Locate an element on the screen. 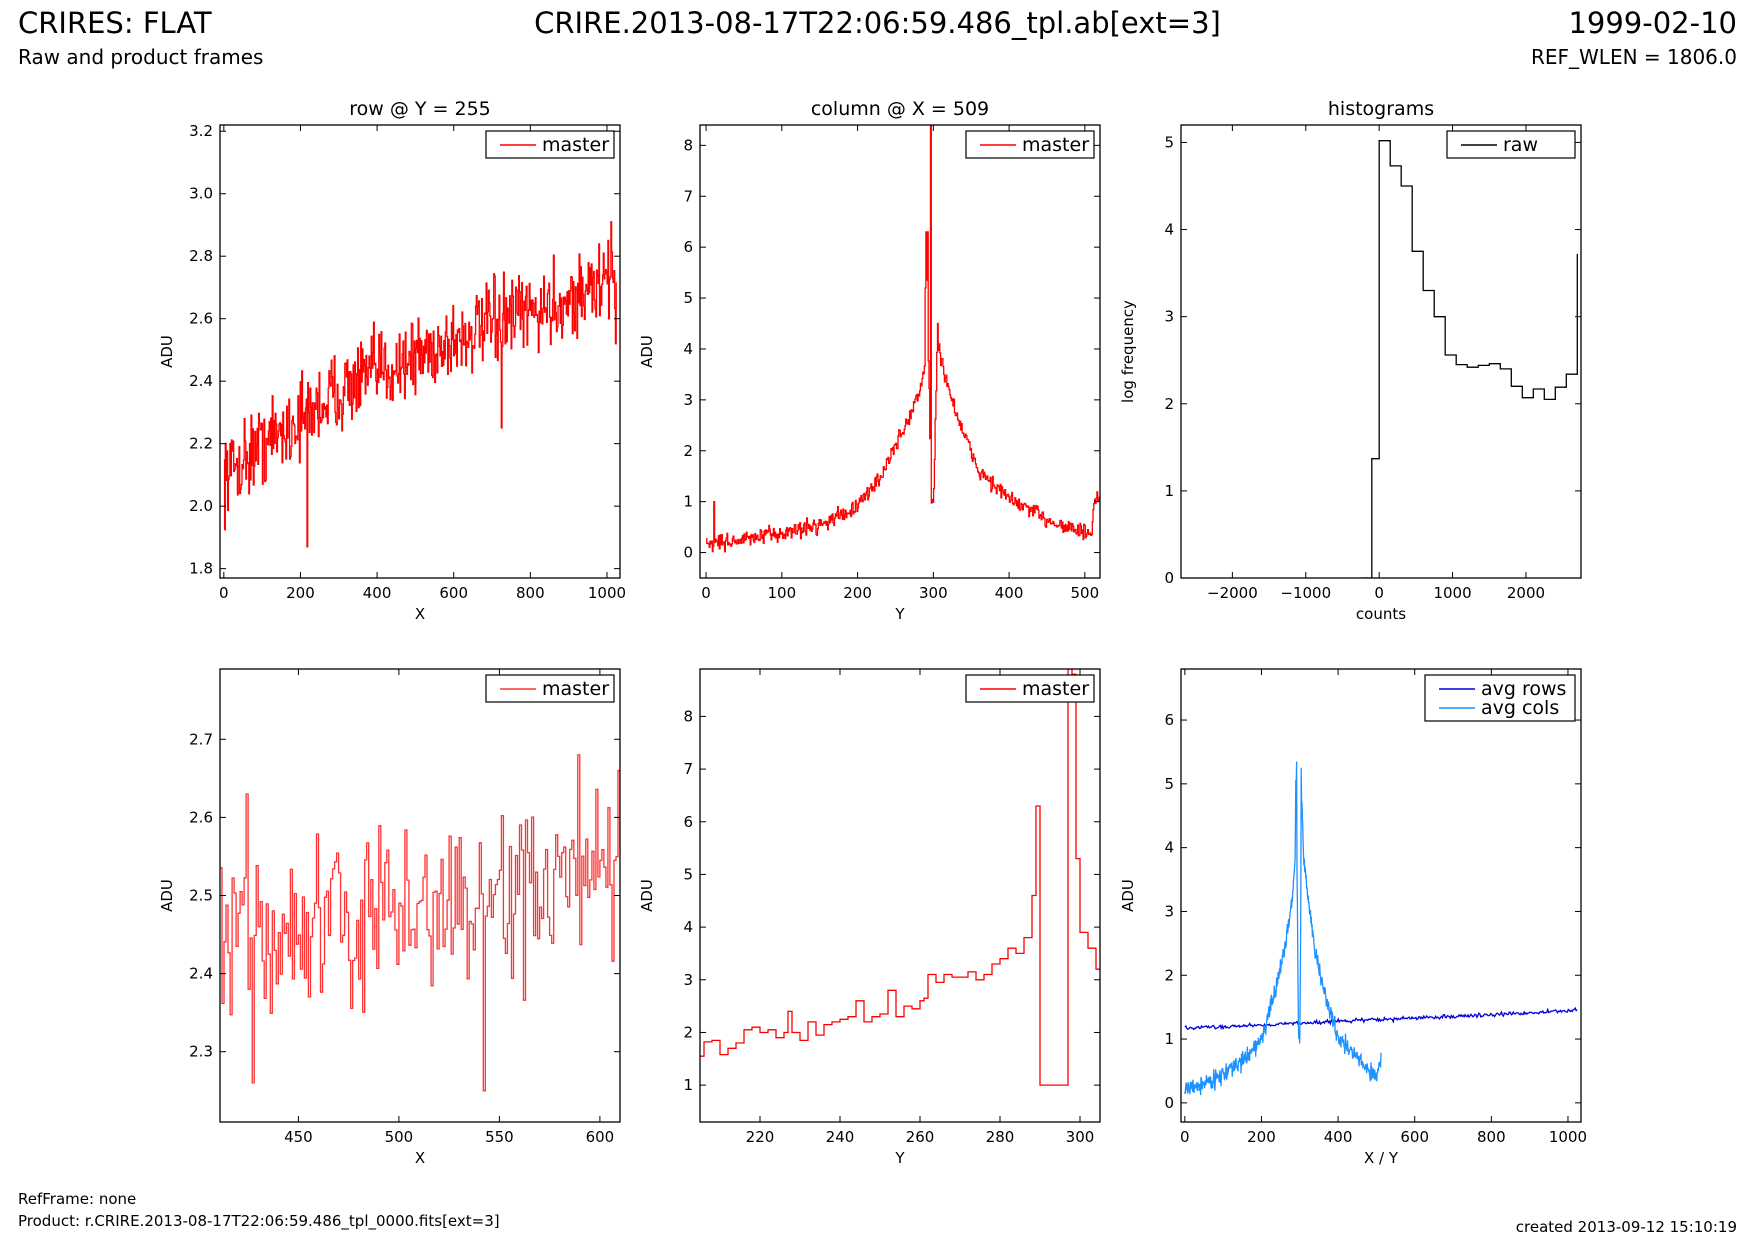  x-tick-label: 220 is located at coordinates (760, 1137).